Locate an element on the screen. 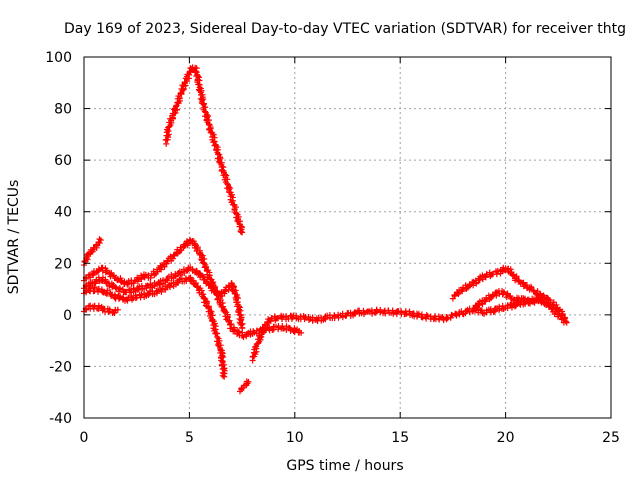 This screenshot has width=640, height=480. series-lower-track is located at coordinates (154, 327).